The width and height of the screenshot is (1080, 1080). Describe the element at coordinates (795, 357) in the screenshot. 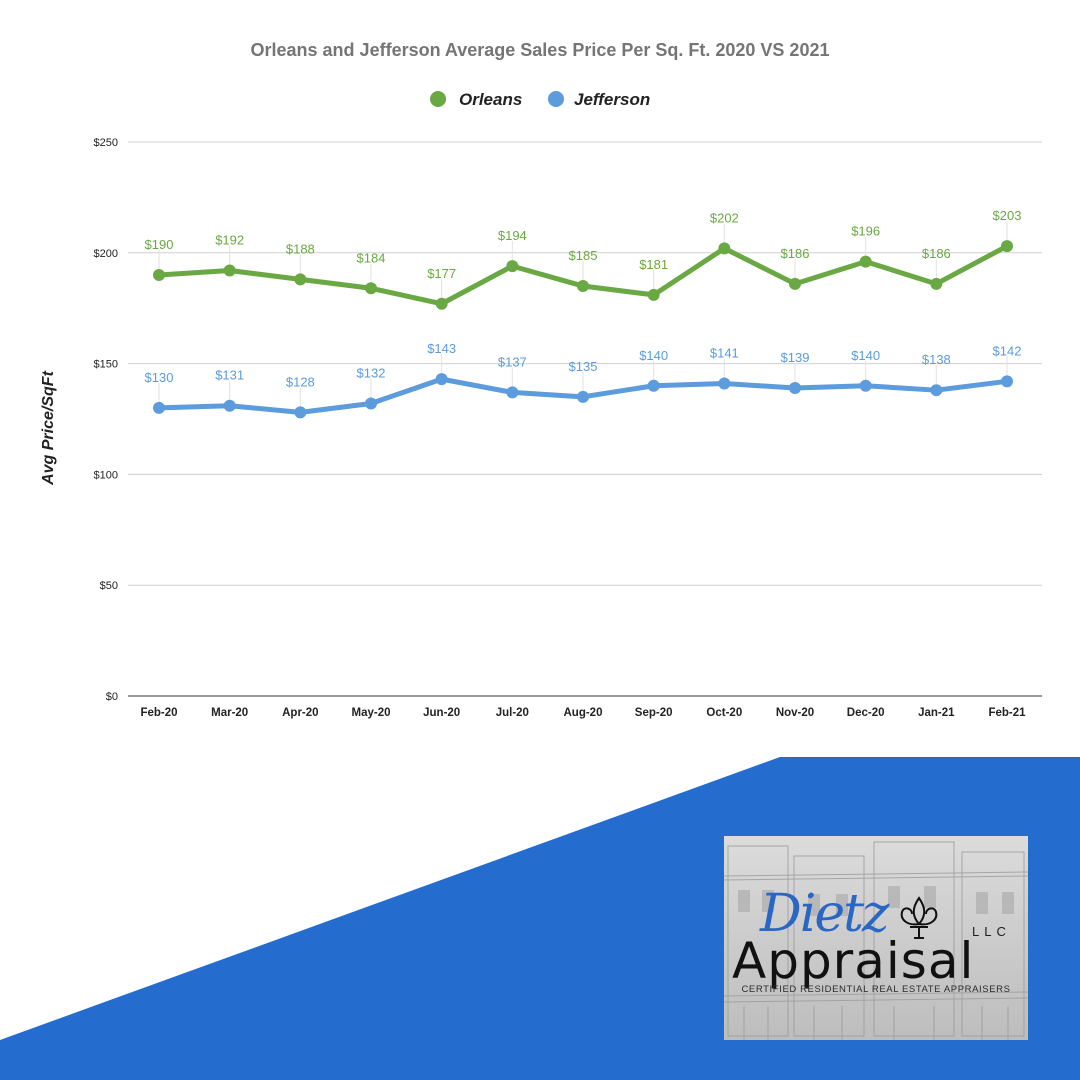

I see `data-label: $139` at that location.